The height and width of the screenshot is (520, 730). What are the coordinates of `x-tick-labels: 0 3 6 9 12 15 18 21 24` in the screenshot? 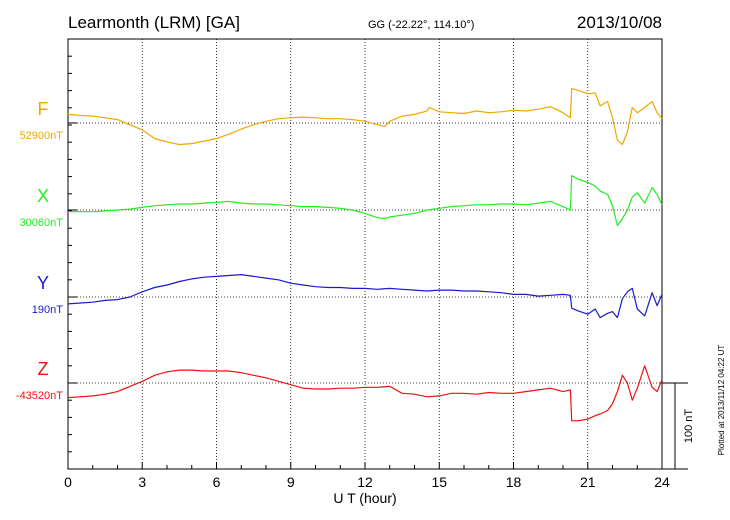 It's located at (367, 482).